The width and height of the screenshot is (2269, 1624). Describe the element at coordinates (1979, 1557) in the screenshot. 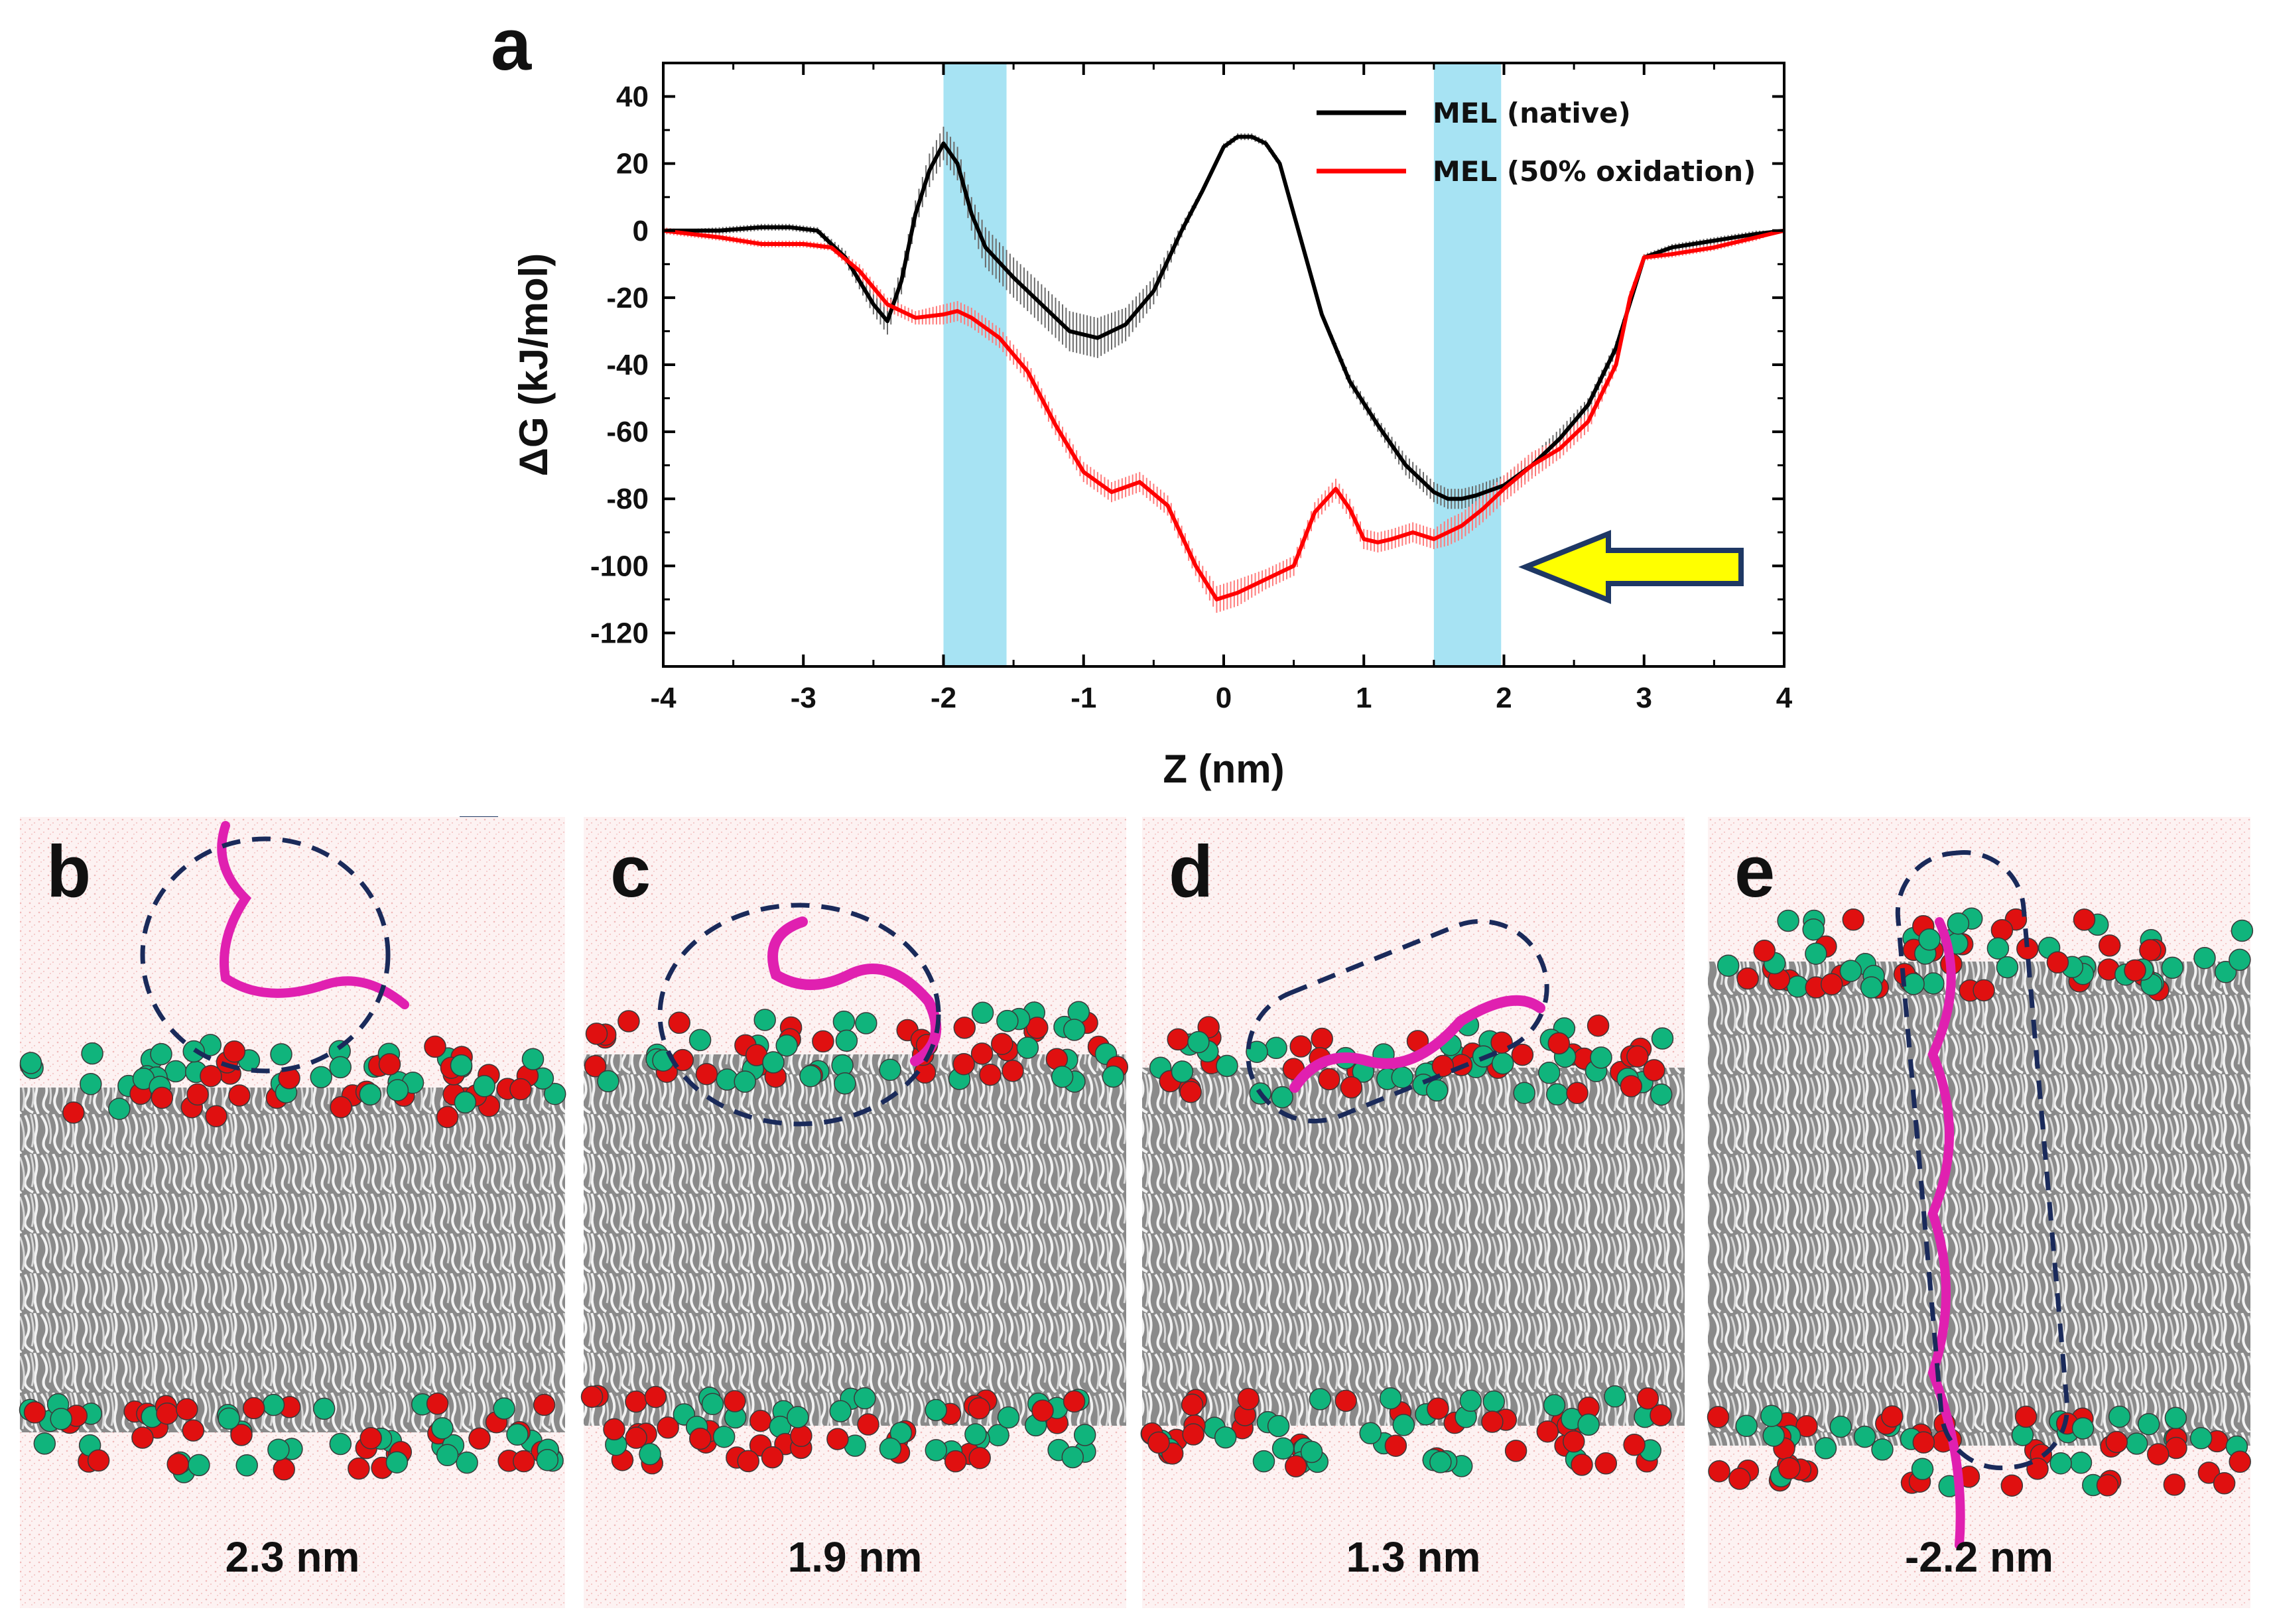

I see `distance-caption-e: -2.2 nm` at that location.